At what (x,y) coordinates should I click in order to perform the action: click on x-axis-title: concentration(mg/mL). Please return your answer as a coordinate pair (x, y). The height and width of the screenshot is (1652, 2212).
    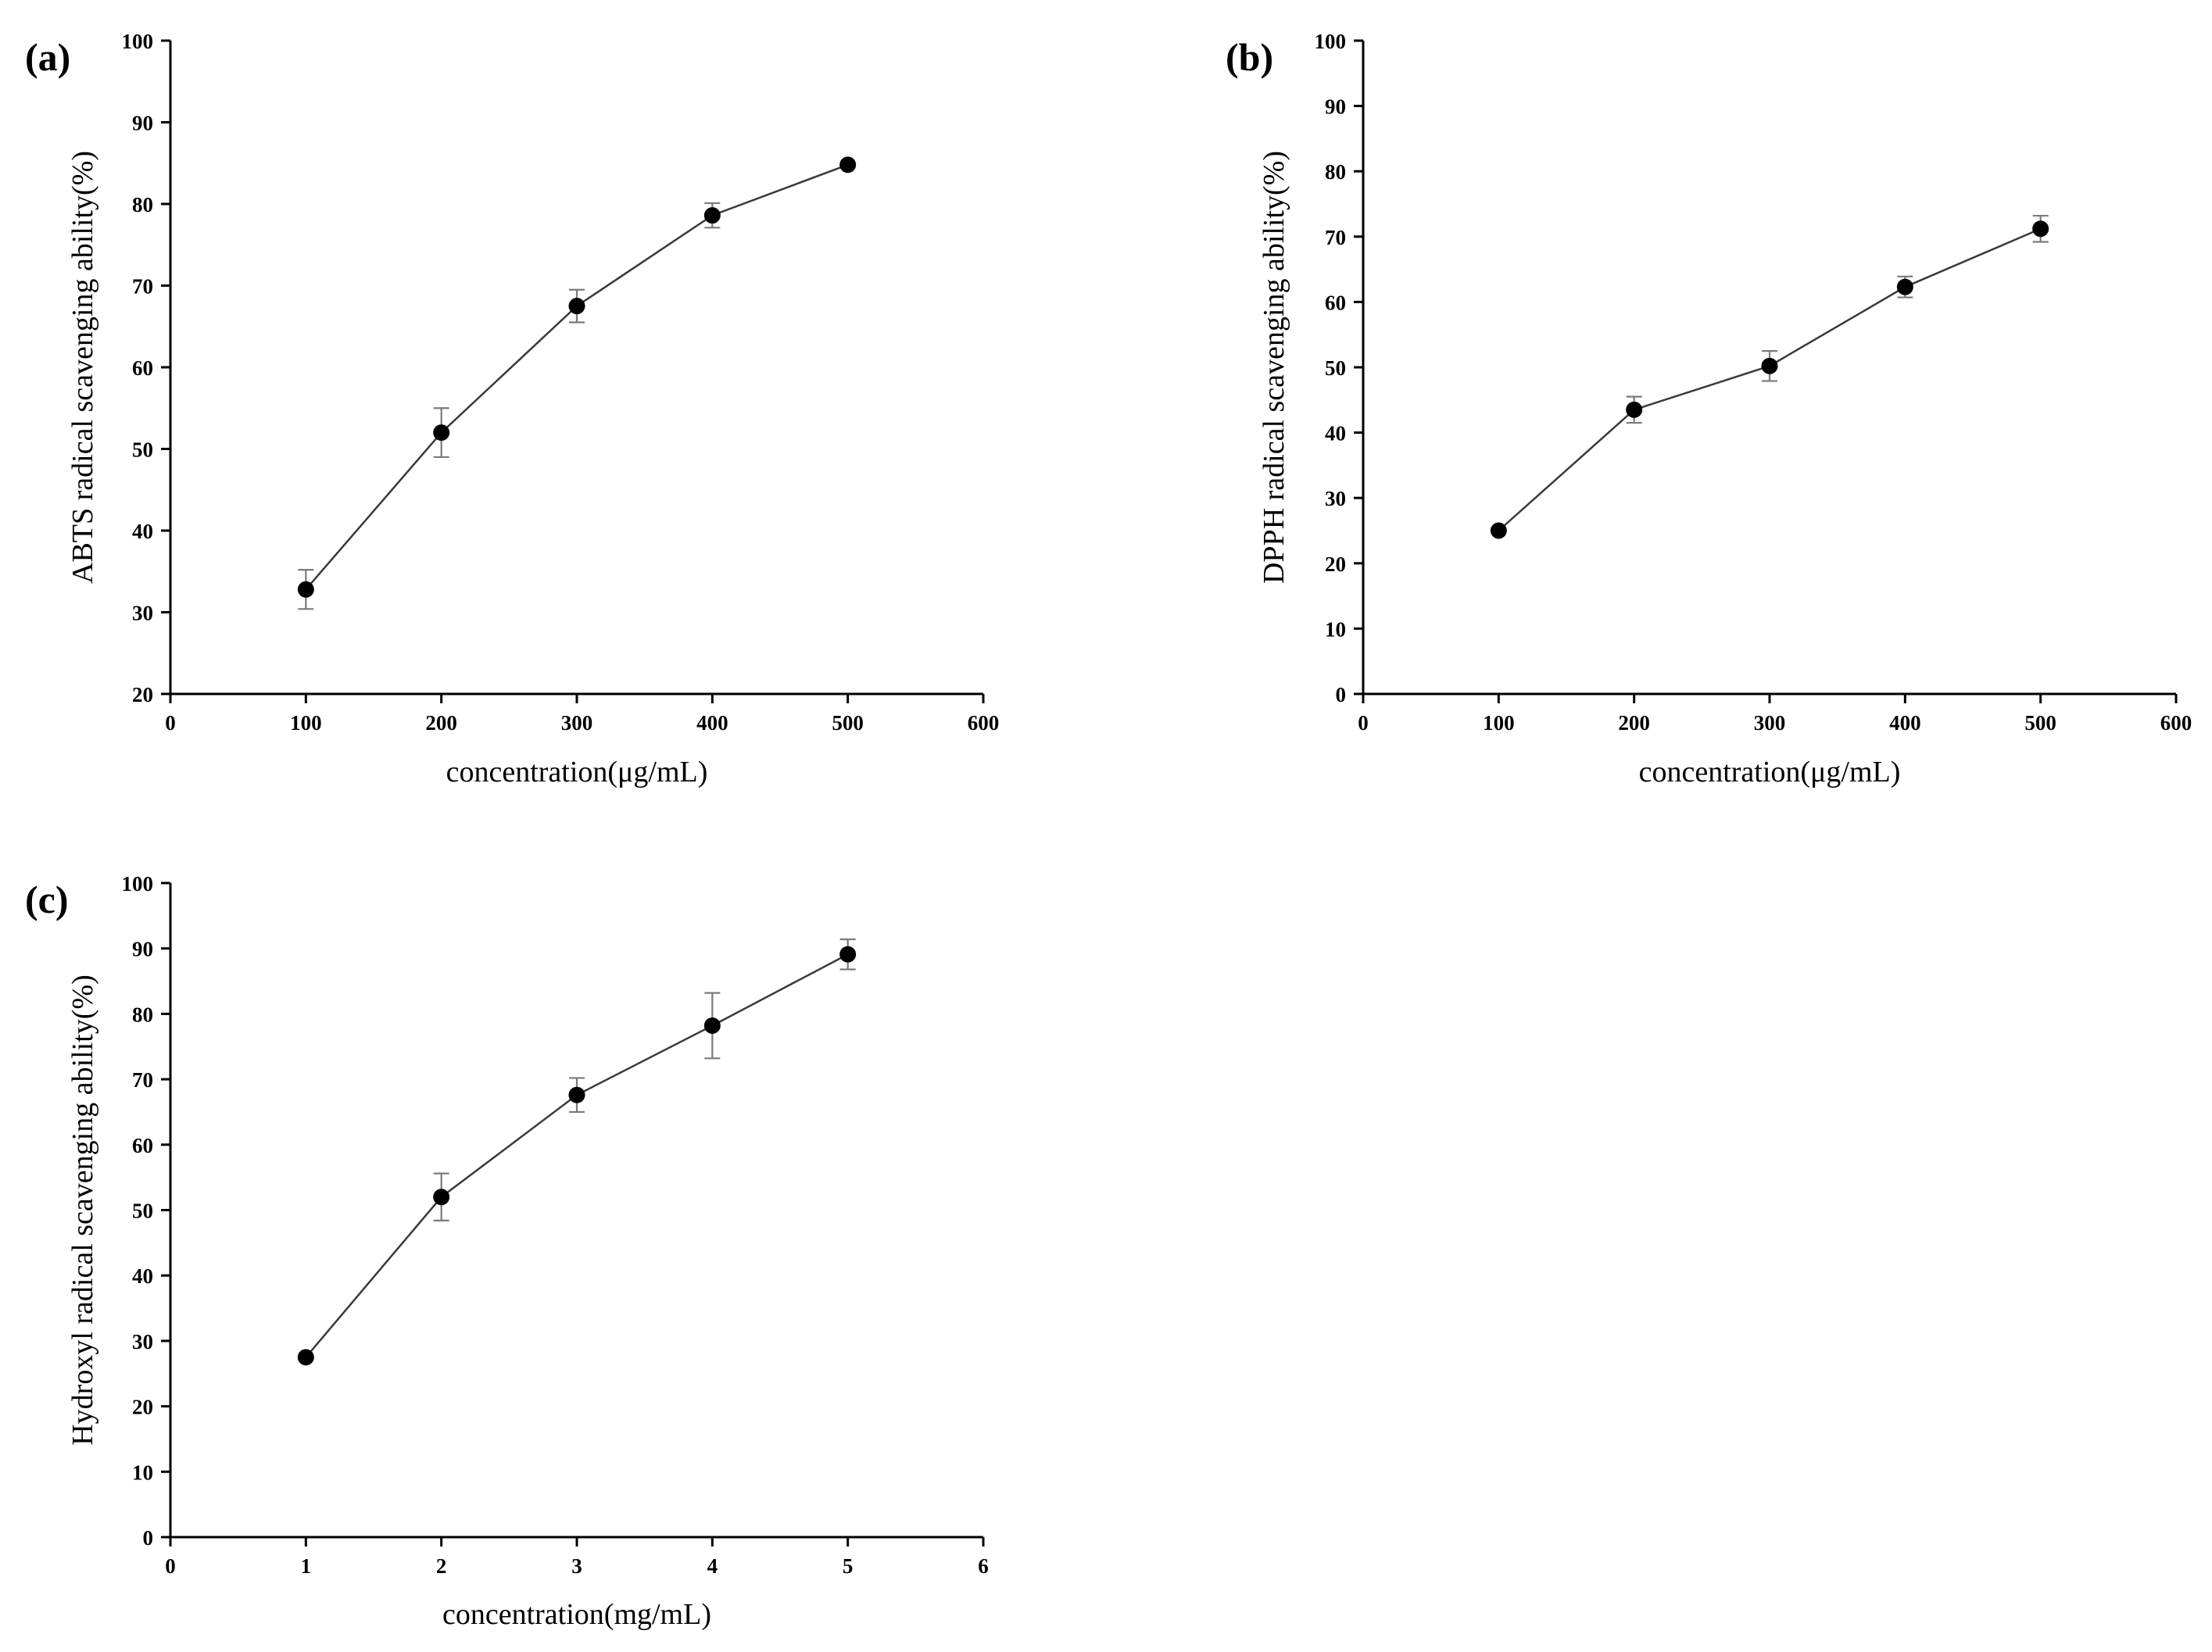
    Looking at the image, I should click on (576, 1614).